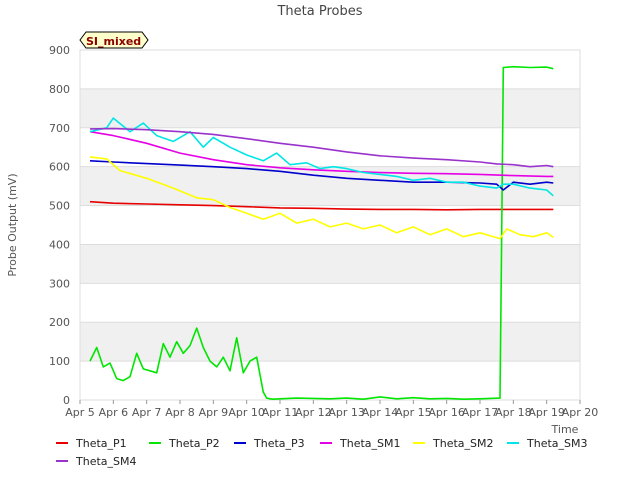 Image resolution: width=640 pixels, height=480 pixels. Describe the element at coordinates (513, 412) in the screenshot. I see `x-tick-label: Apr 18` at that location.